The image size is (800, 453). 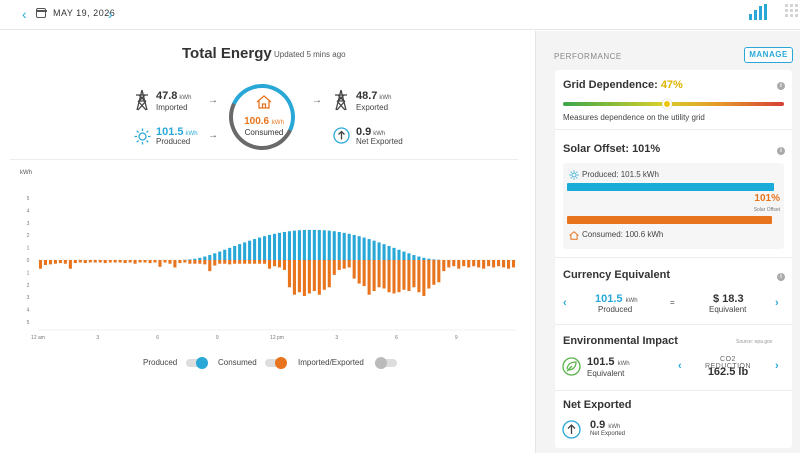 What do you see at coordinates (197, 363) in the screenshot?
I see `produced-toggle` at bounding box center [197, 363].